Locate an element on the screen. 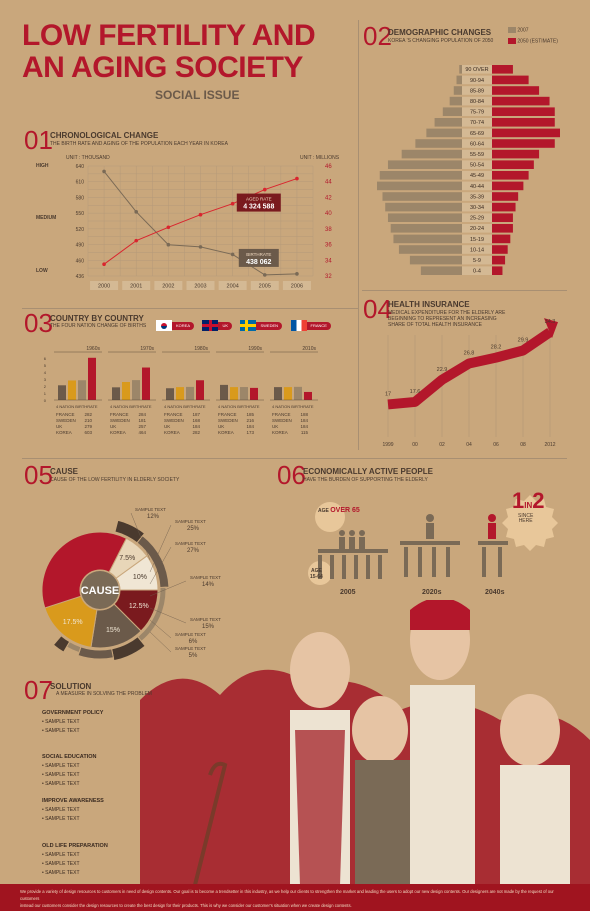 Image resolution: width=590 pixels, height=911 pixels. decade-label: 1960s is located at coordinates (93, 349).